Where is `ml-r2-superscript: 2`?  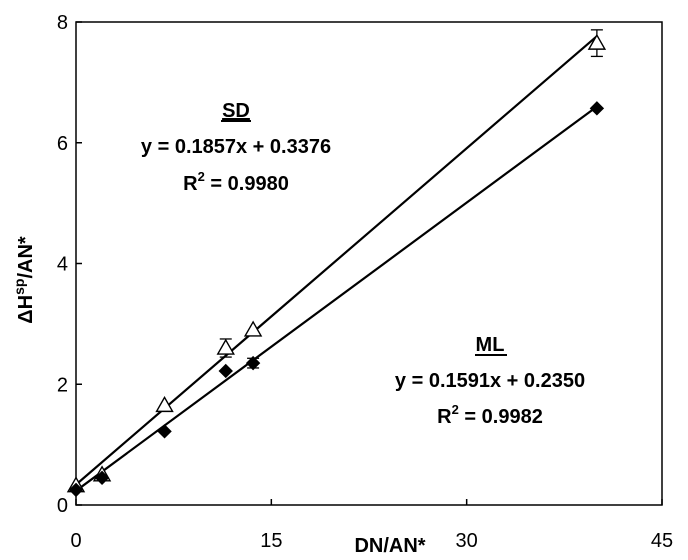
ml-r2-superscript: 2 is located at coordinates (455, 409).